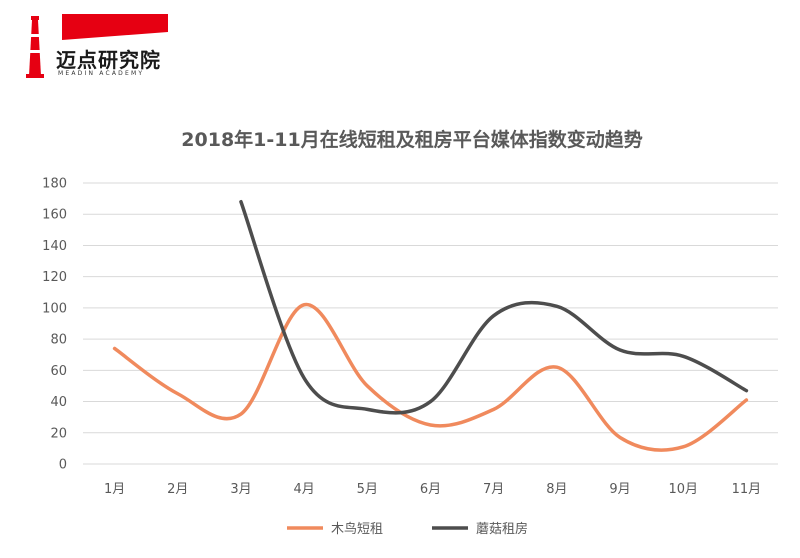 Image resolution: width=800 pixels, height=558 pixels. What do you see at coordinates (747, 489) in the screenshot?
I see `x-tick-label: 11月` at bounding box center [747, 489].